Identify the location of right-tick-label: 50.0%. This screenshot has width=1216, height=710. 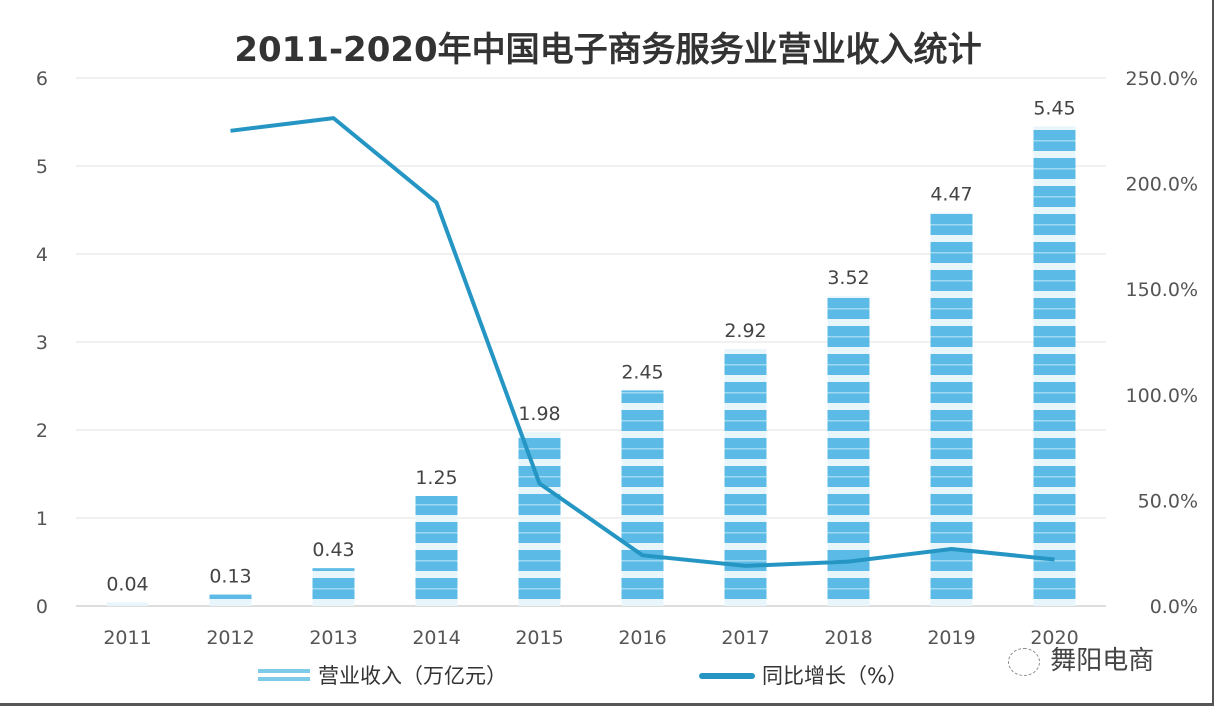
(1168, 501).